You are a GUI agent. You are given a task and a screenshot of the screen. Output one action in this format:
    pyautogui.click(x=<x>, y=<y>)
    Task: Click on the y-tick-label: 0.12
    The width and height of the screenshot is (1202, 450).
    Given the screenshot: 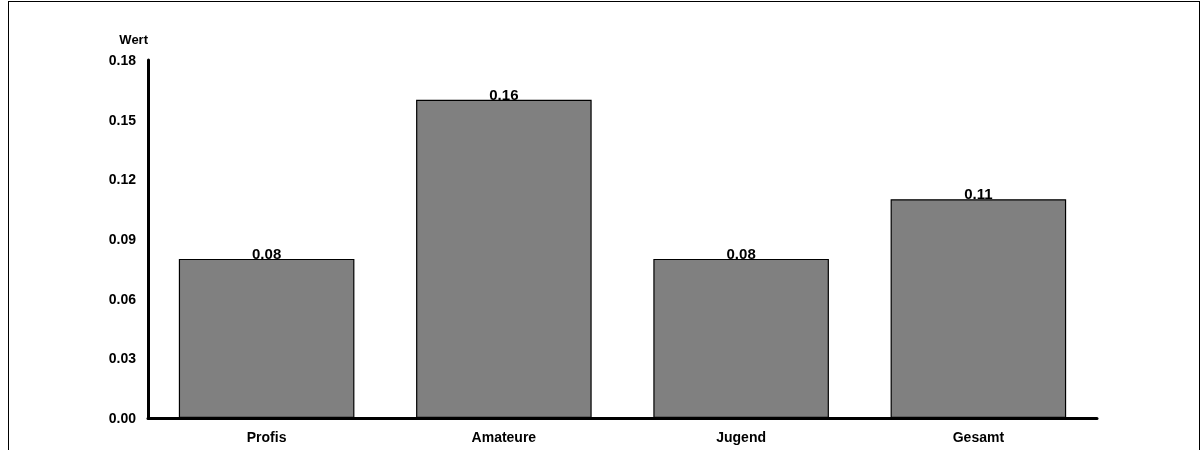 What is the action you would take?
    pyautogui.click(x=122, y=179)
    